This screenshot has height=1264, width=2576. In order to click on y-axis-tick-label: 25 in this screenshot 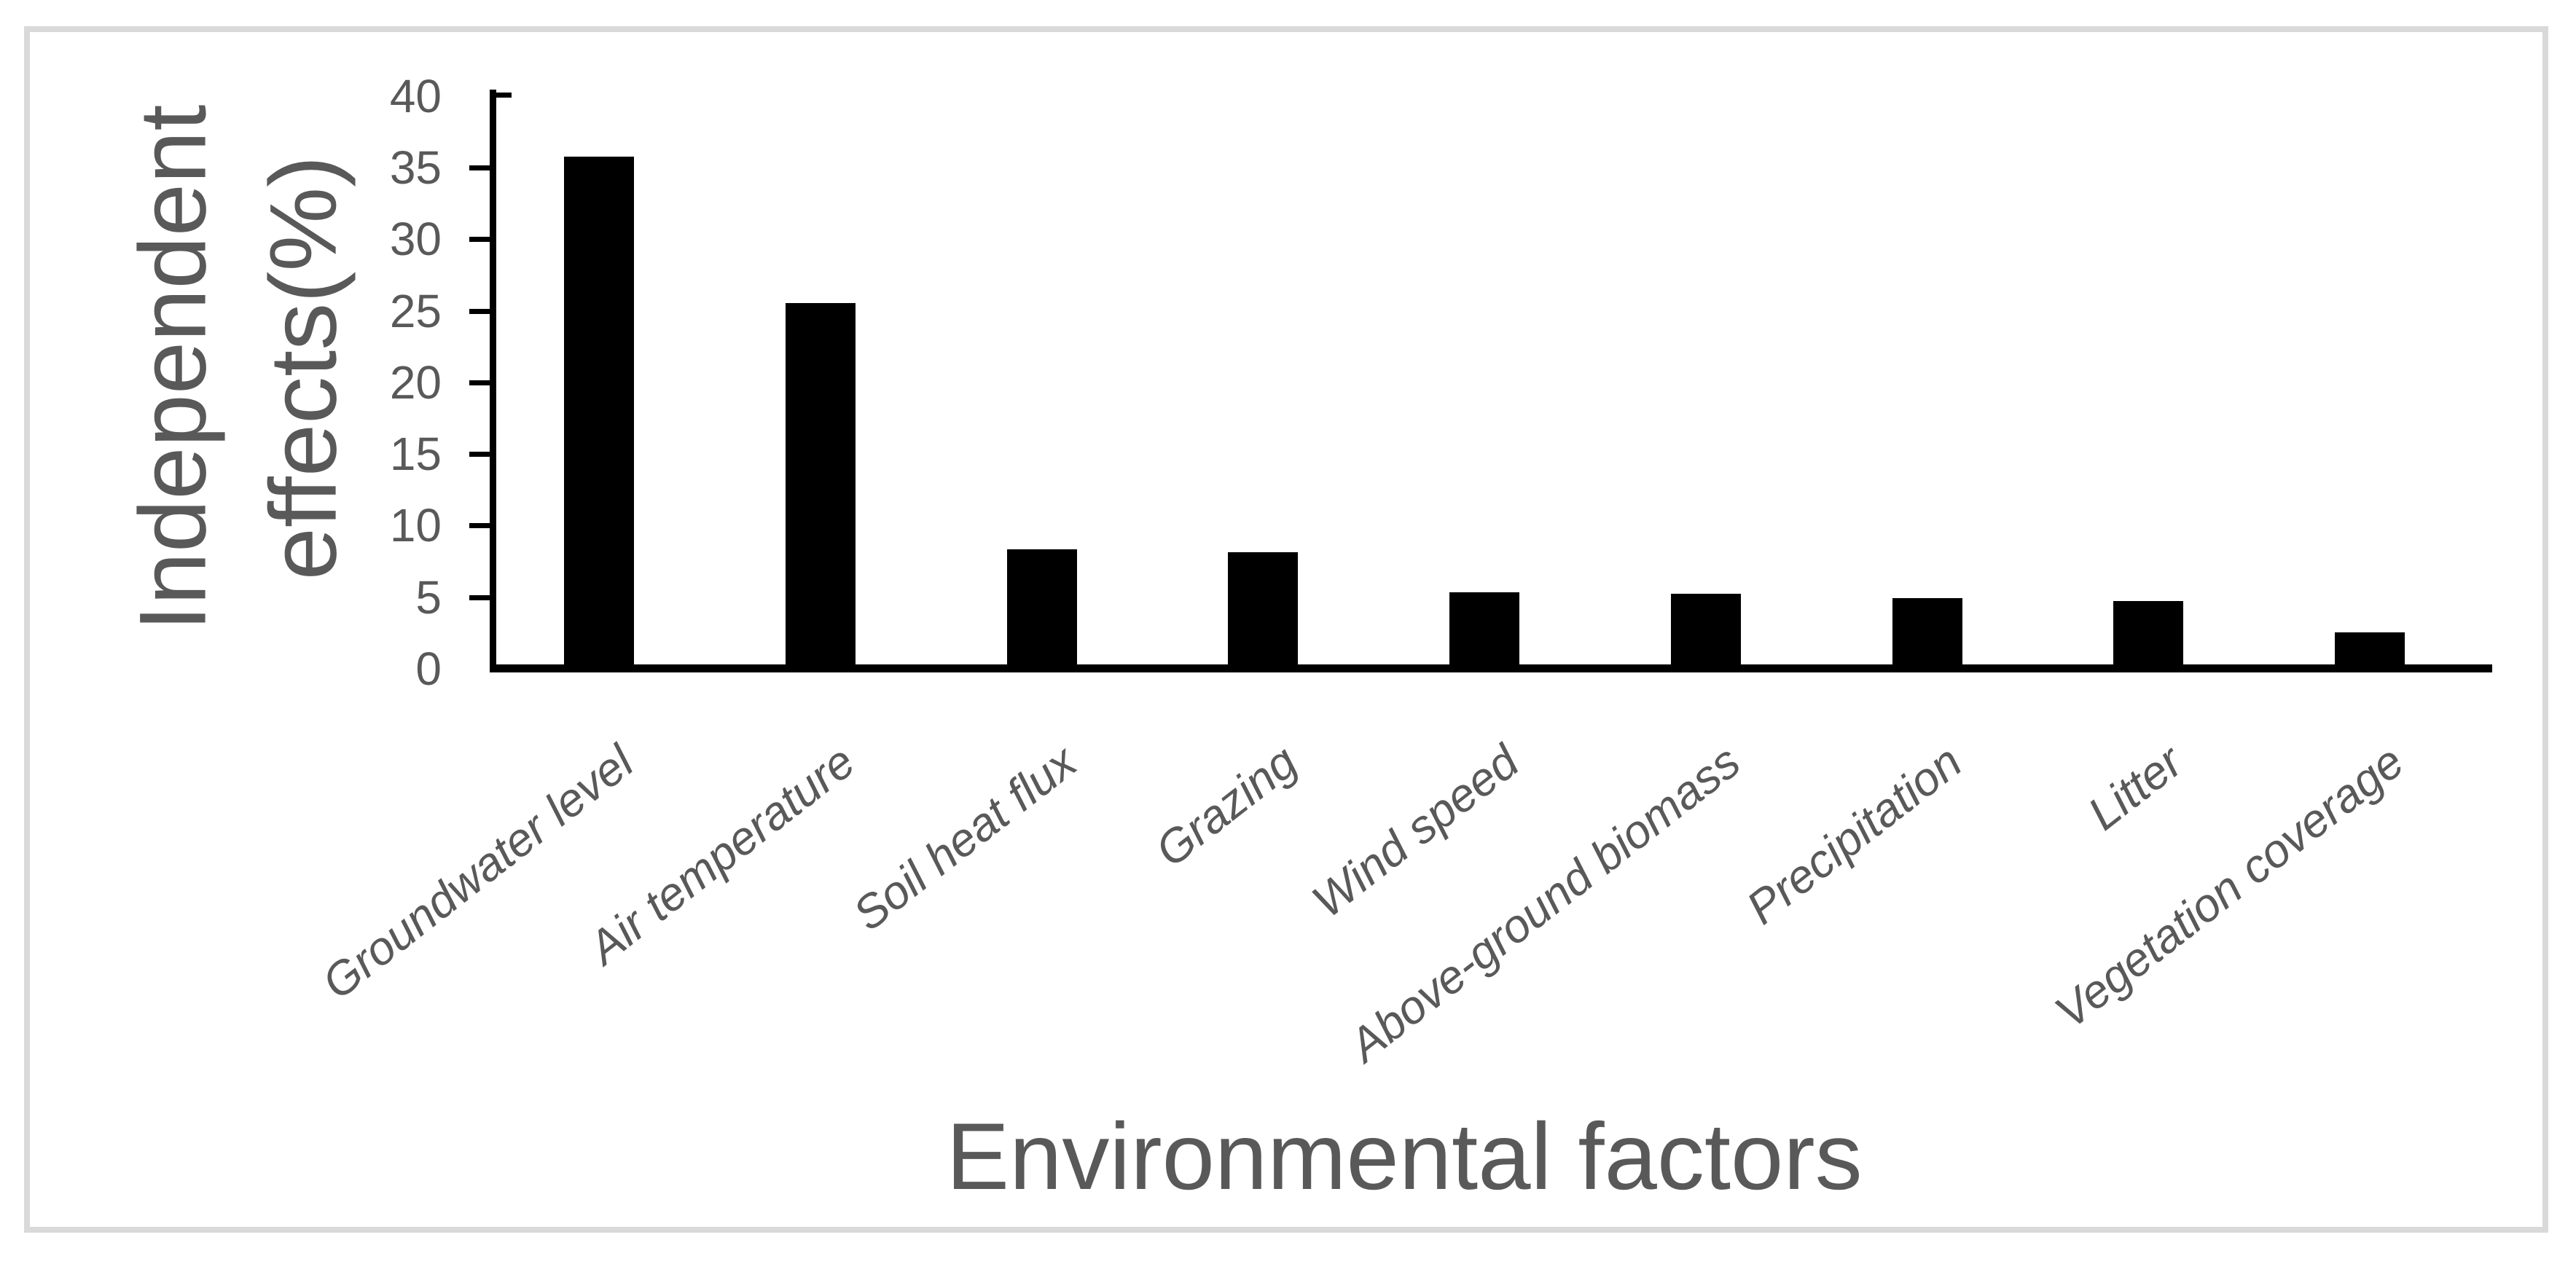, I will do `click(415, 311)`.